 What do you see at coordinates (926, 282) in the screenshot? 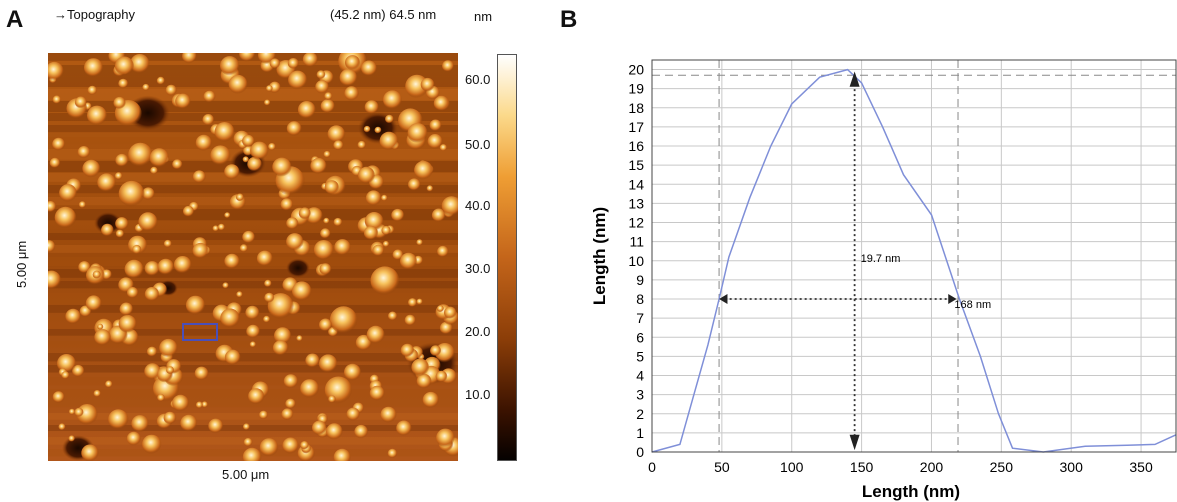
I see `annotation-layer: 19.7 nm 168 nm` at bounding box center [926, 282].